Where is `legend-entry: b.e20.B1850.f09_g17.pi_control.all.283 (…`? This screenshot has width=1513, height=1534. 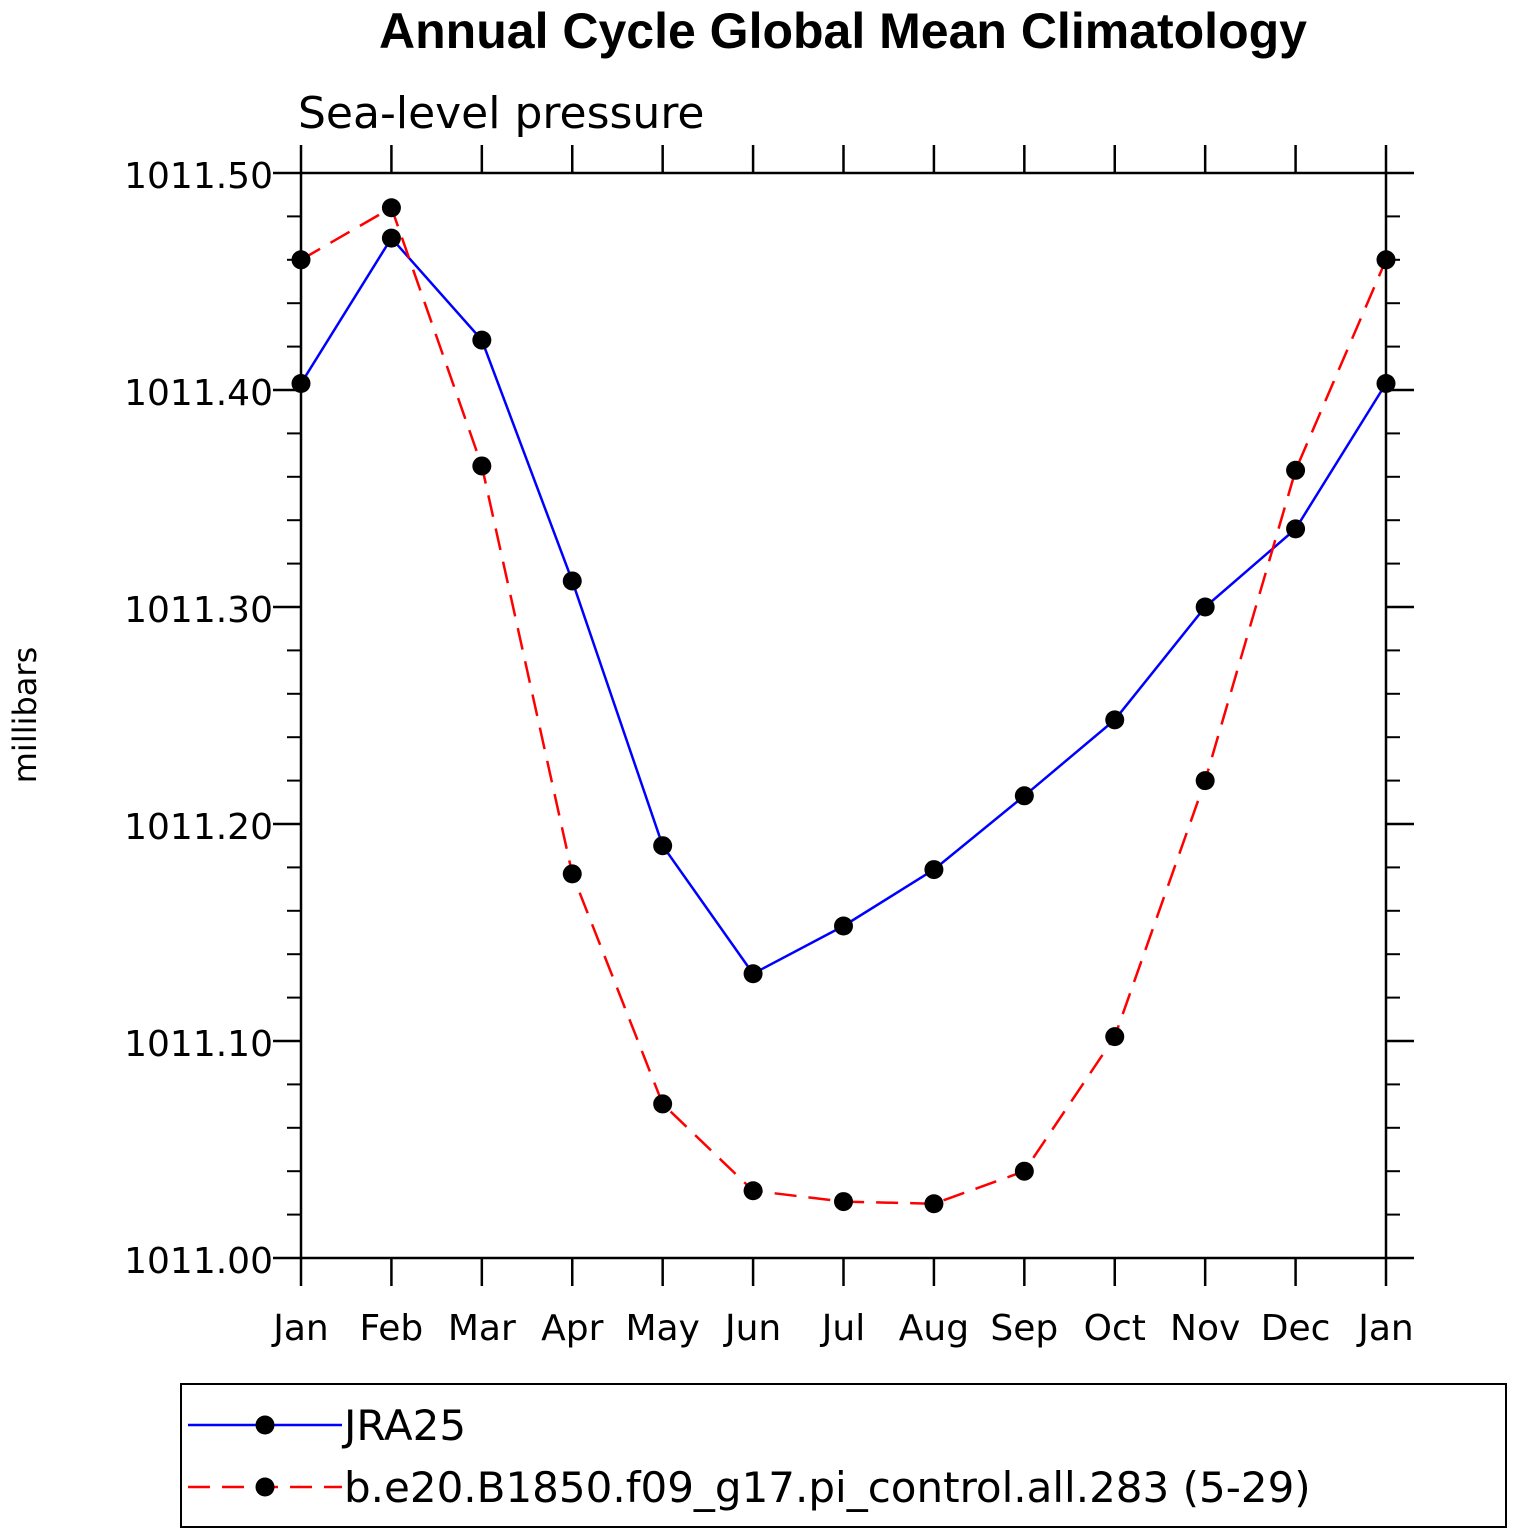
legend-entry: b.e20.B1850.f09_g17.pi_control.all.283 (… is located at coordinates (749, 1487).